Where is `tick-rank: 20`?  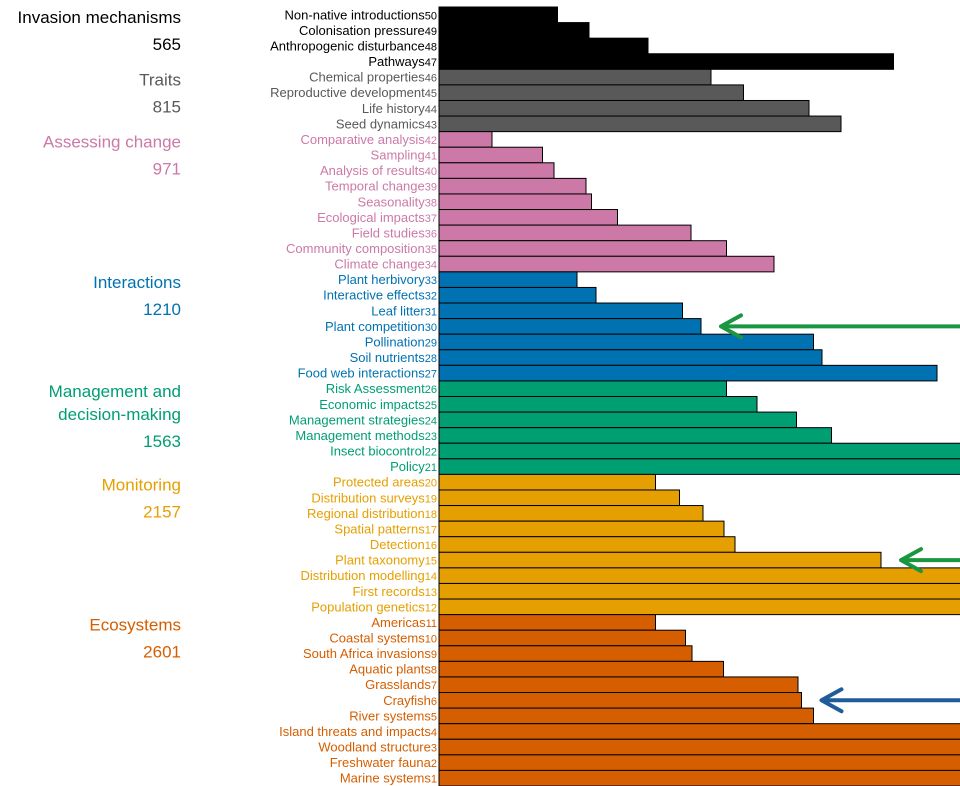
tick-rank: 20 is located at coordinates (431, 484).